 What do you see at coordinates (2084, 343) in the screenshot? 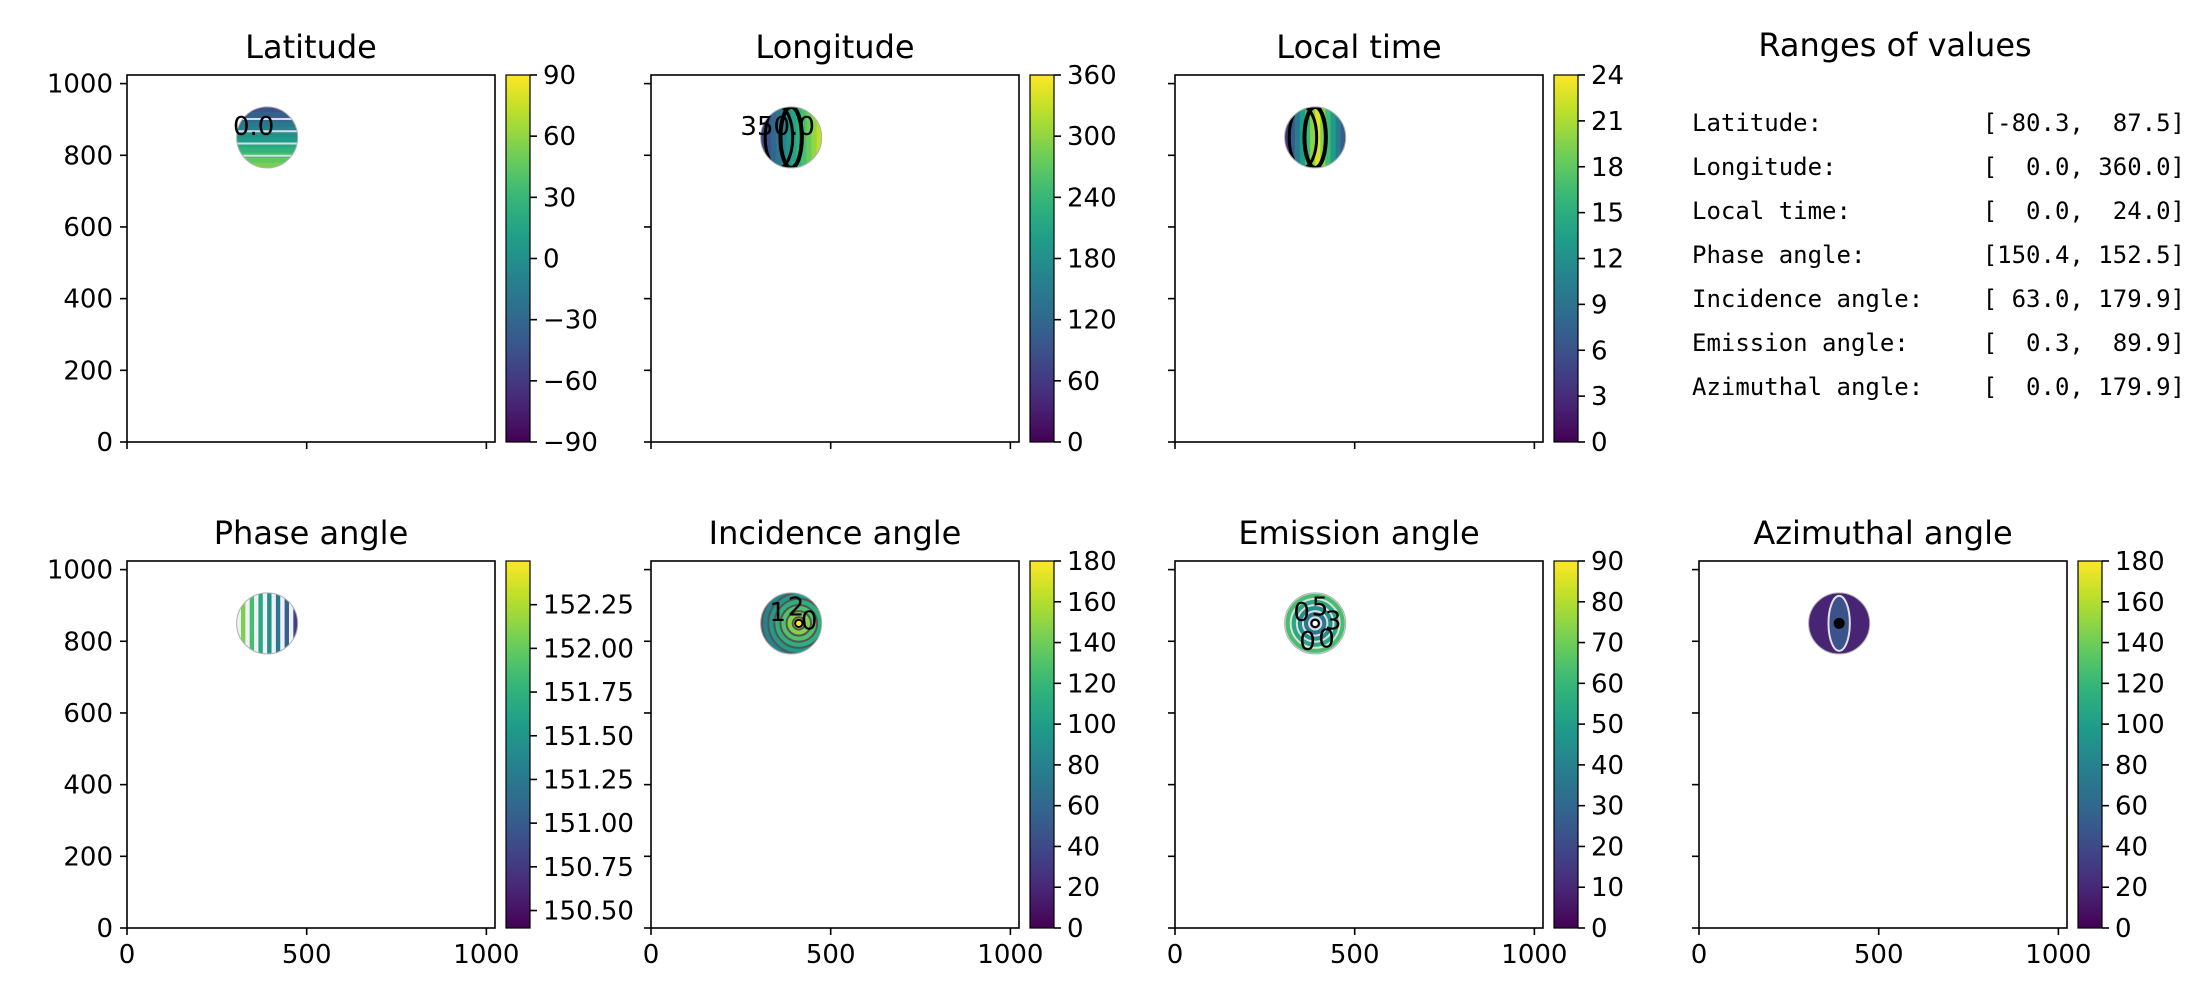
I see `table-row-range: [ 0.3, 89.9]` at bounding box center [2084, 343].